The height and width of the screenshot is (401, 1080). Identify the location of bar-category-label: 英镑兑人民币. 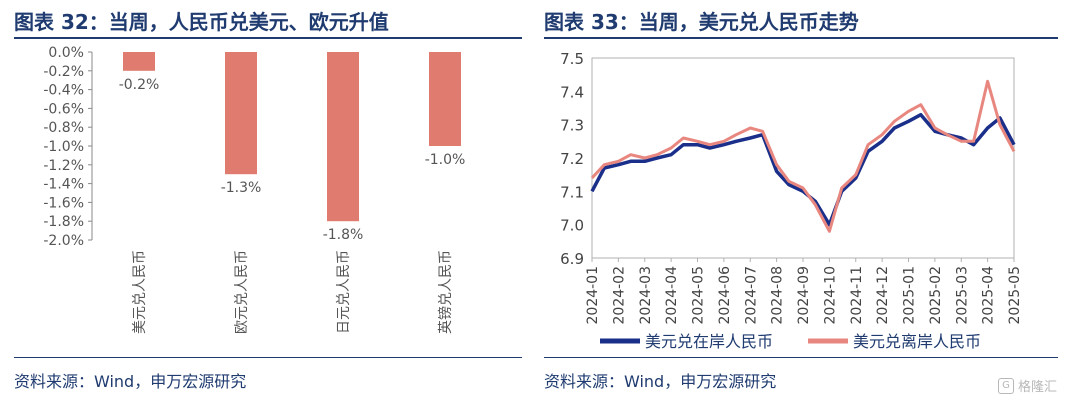
(445, 292).